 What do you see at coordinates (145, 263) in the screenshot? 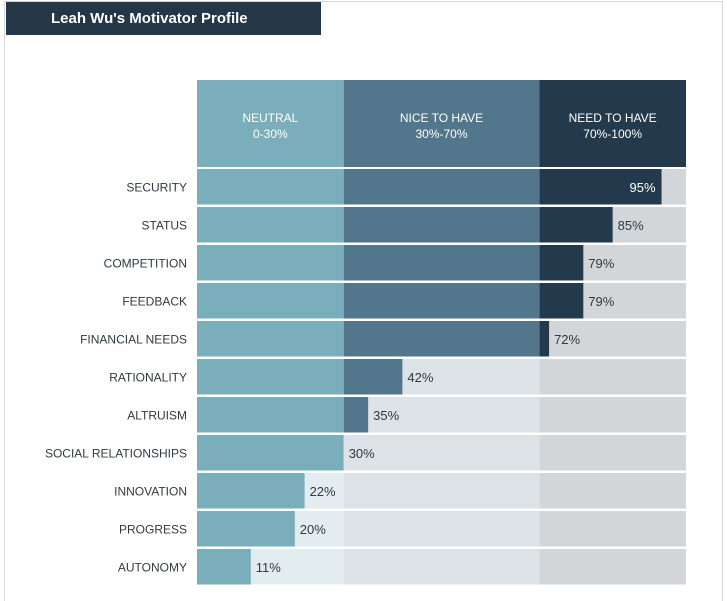
I see `category-label: COMPETITION` at bounding box center [145, 263].